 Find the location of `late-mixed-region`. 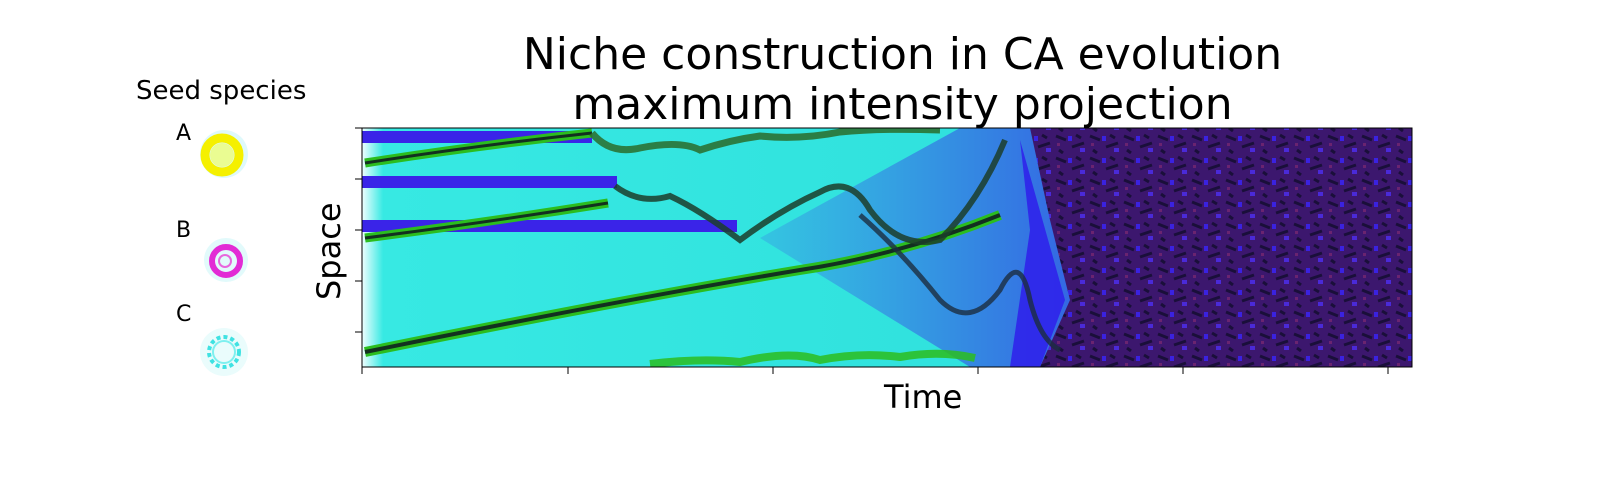

late-mixed-region is located at coordinates (1221, 247).